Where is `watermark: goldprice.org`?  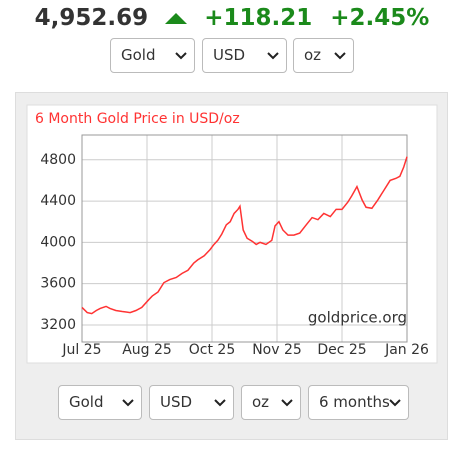
watermark: goldprice.org is located at coordinates (357, 318).